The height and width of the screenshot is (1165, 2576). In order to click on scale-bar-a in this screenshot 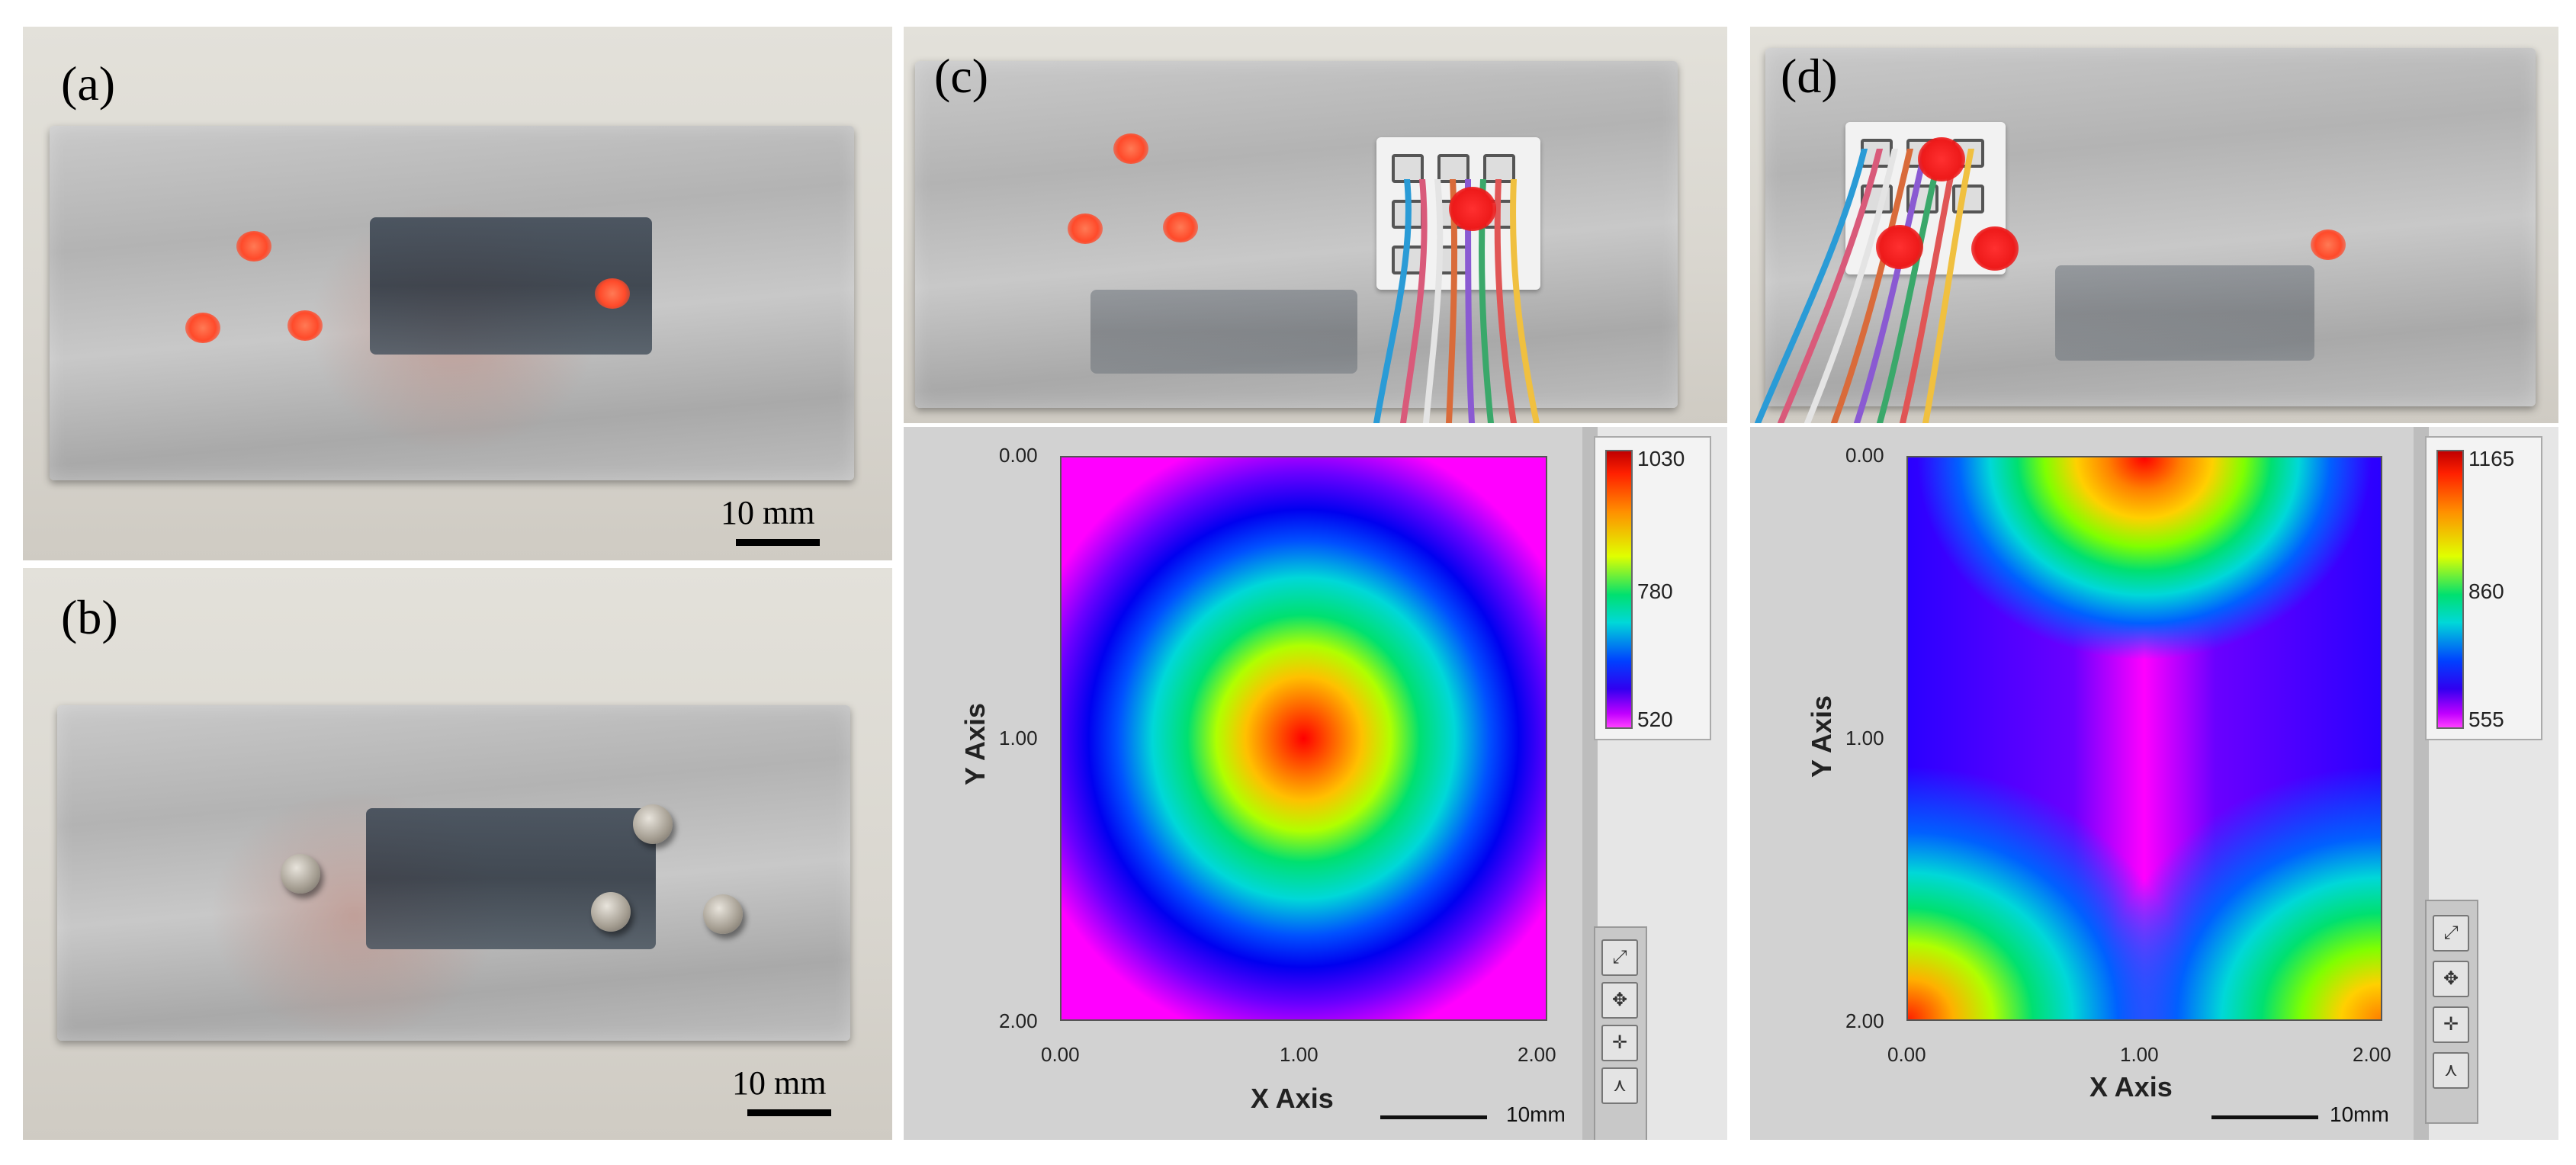, I will do `click(778, 542)`.